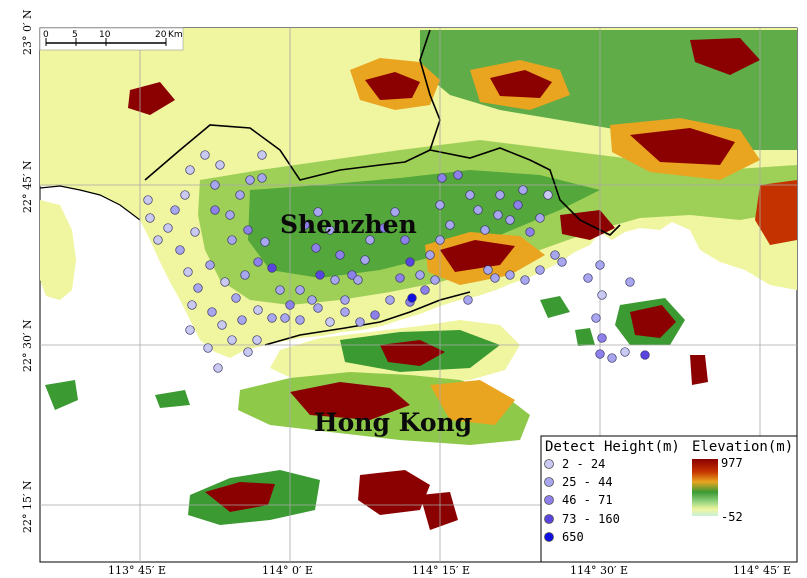 The height and width of the screenshot is (578, 807). What do you see at coordinates (161, 35) in the screenshot?
I see `scale-label-20: 20` at bounding box center [161, 35].